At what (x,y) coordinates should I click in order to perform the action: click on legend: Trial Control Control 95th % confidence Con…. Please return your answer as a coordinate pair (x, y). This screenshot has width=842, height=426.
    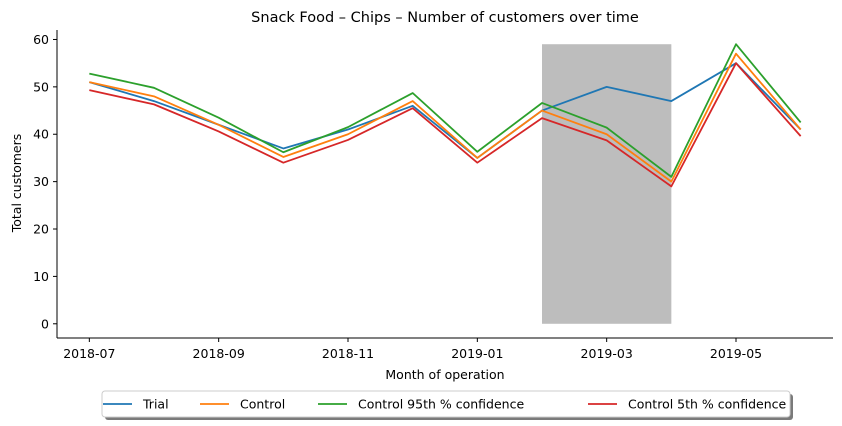
    Looking at the image, I should click on (447, 405).